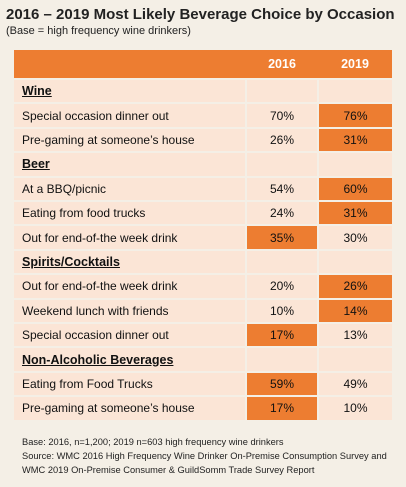 Image resolution: width=406 pixels, height=487 pixels. Describe the element at coordinates (355, 64) in the screenshot. I see `column-header: 2019` at that location.